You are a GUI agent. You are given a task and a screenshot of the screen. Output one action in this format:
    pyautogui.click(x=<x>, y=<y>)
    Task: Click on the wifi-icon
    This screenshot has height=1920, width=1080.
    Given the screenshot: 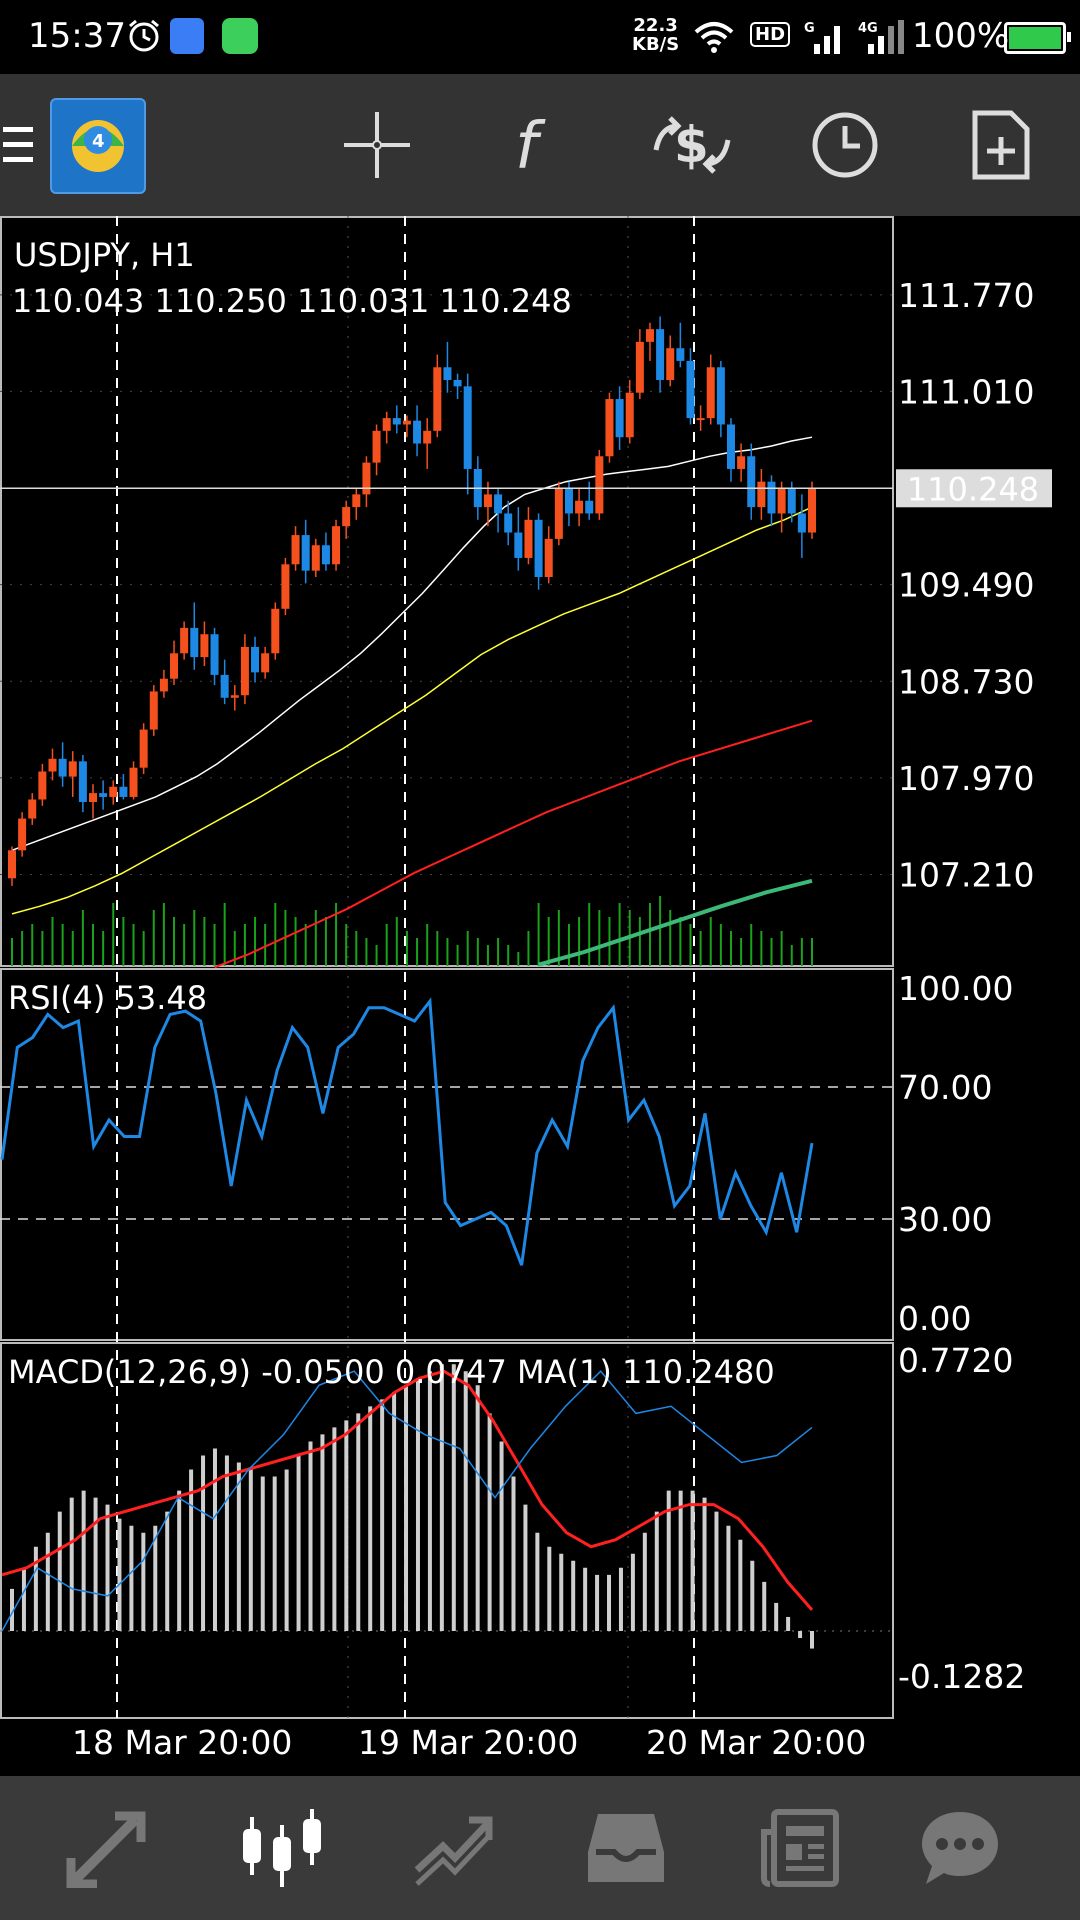 What is the action you would take?
    pyautogui.click(x=714, y=37)
    